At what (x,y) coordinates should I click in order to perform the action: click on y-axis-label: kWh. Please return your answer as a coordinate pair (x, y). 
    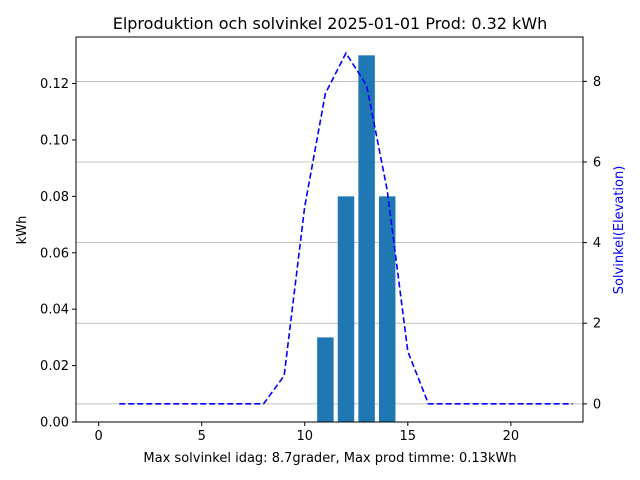
    Looking at the image, I should click on (22, 230).